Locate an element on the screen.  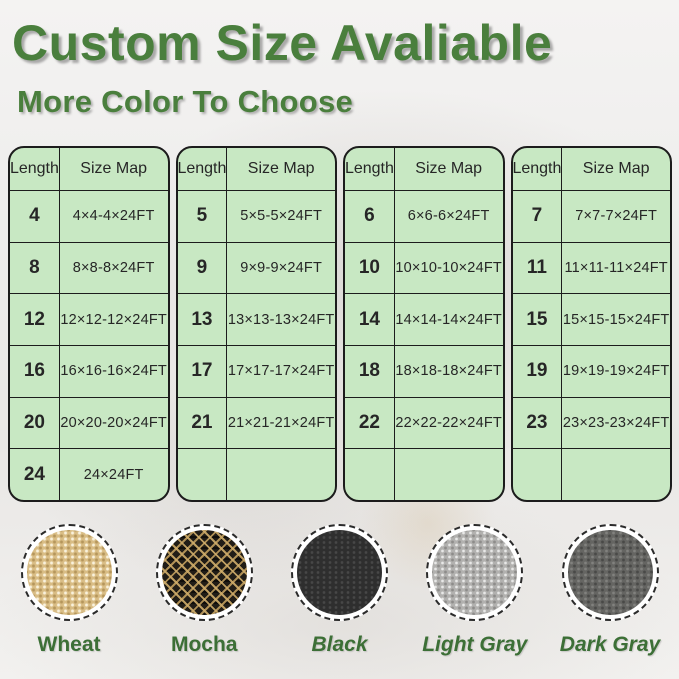
length-cell: 4 is located at coordinates (34, 216).